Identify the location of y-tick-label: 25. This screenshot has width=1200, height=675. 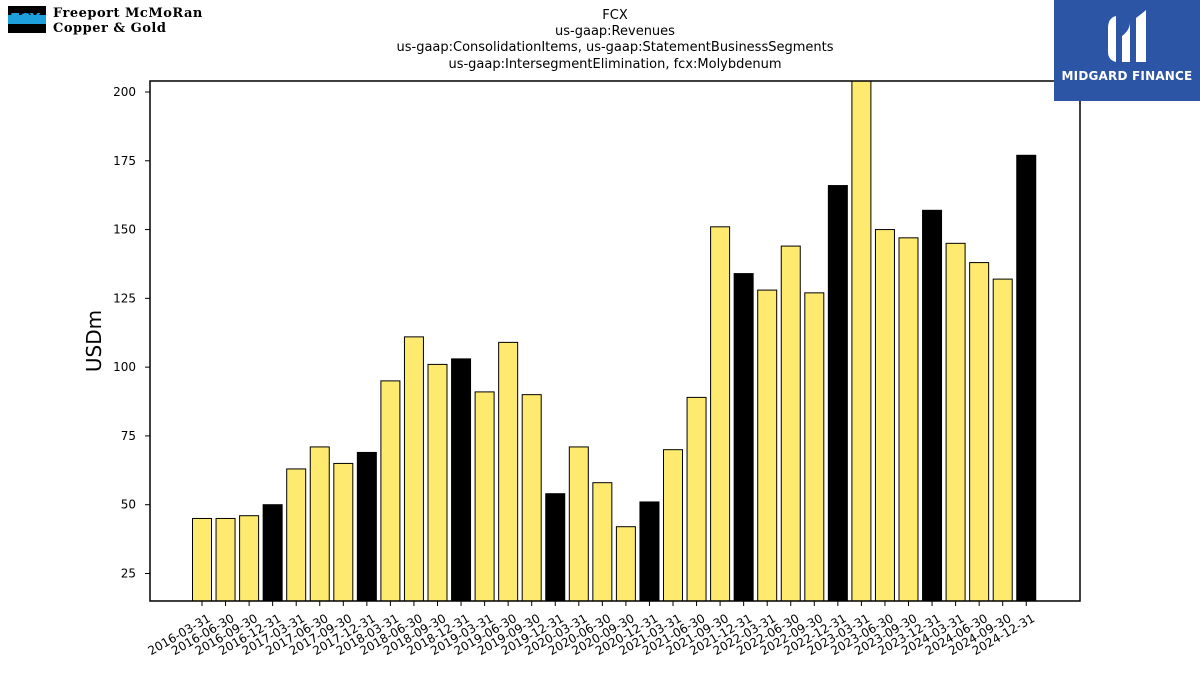
(128, 573).